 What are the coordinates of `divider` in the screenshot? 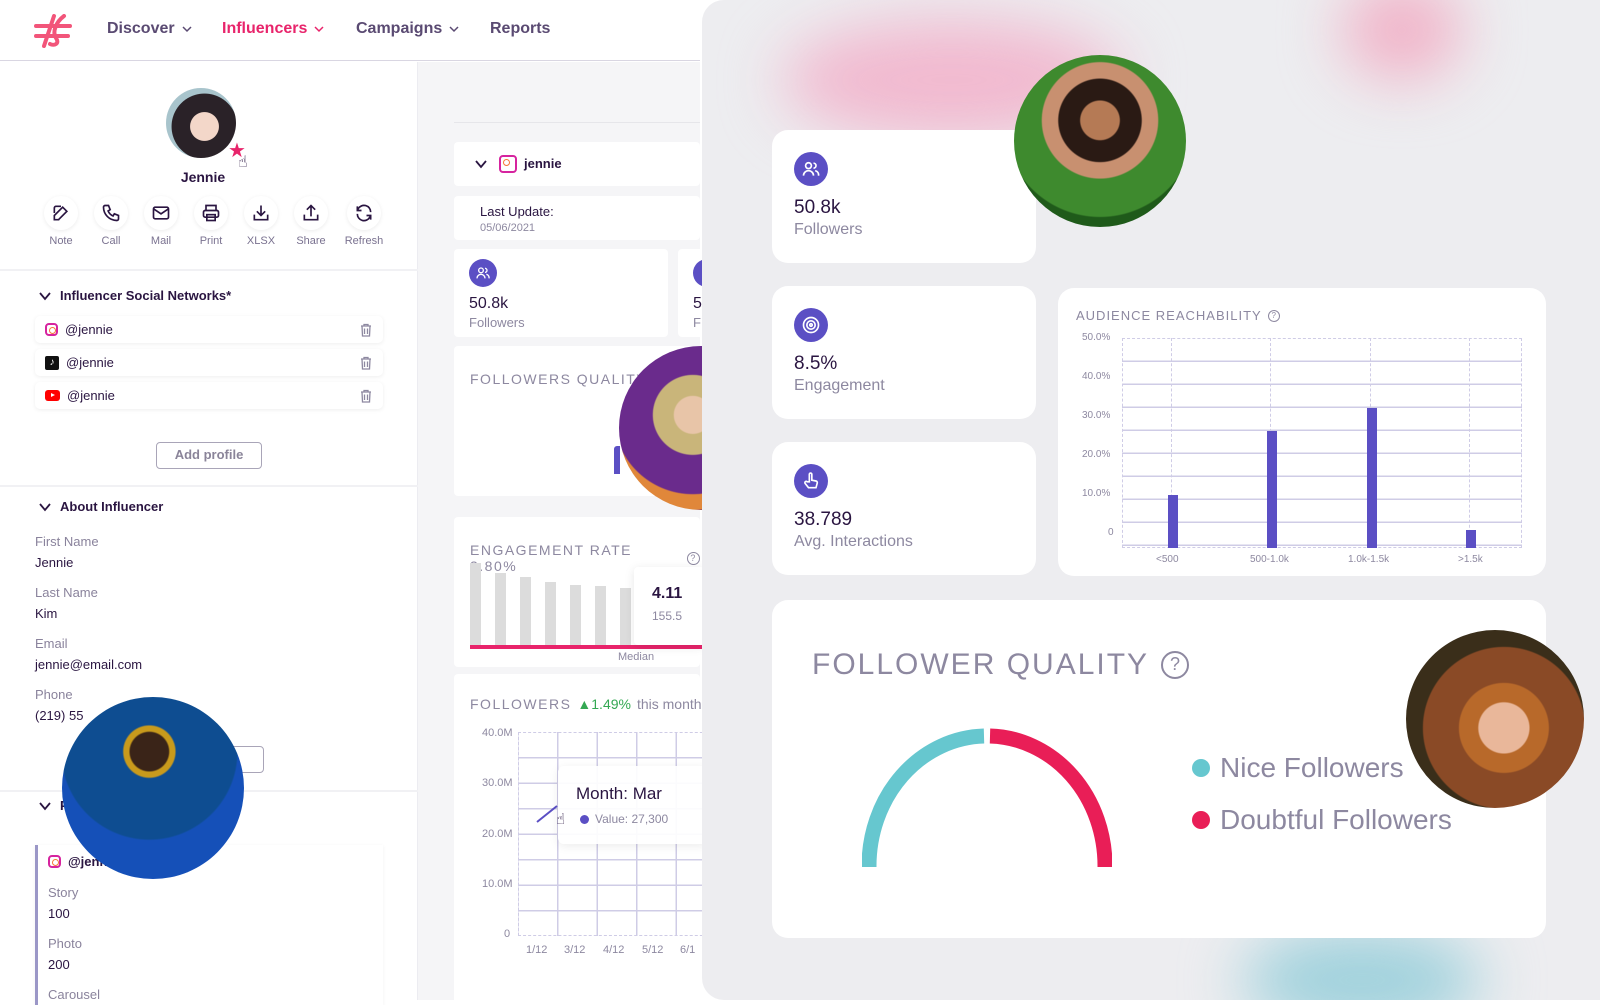 It's located at (209, 486).